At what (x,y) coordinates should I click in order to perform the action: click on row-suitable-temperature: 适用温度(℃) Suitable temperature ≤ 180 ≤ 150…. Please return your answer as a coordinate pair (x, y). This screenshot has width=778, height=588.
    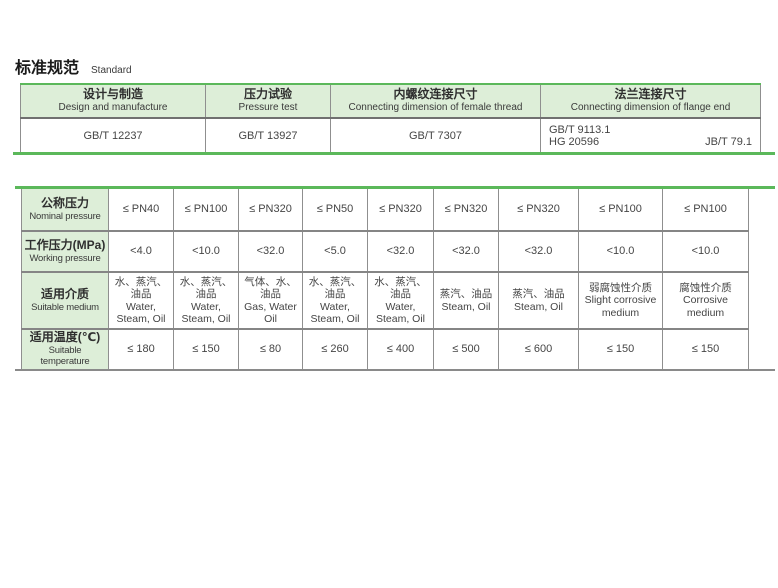
    Looking at the image, I should click on (385, 348).